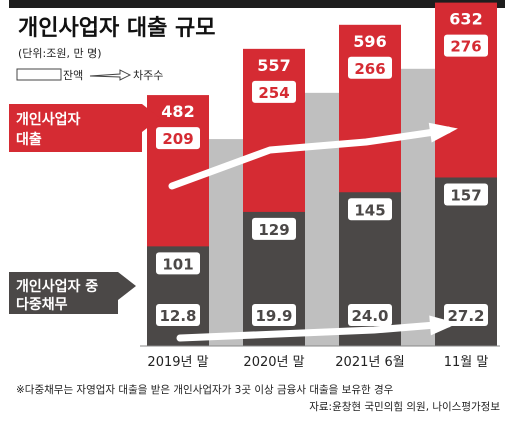 The image size is (517, 434). I want to click on top-border, so click(257, 4).